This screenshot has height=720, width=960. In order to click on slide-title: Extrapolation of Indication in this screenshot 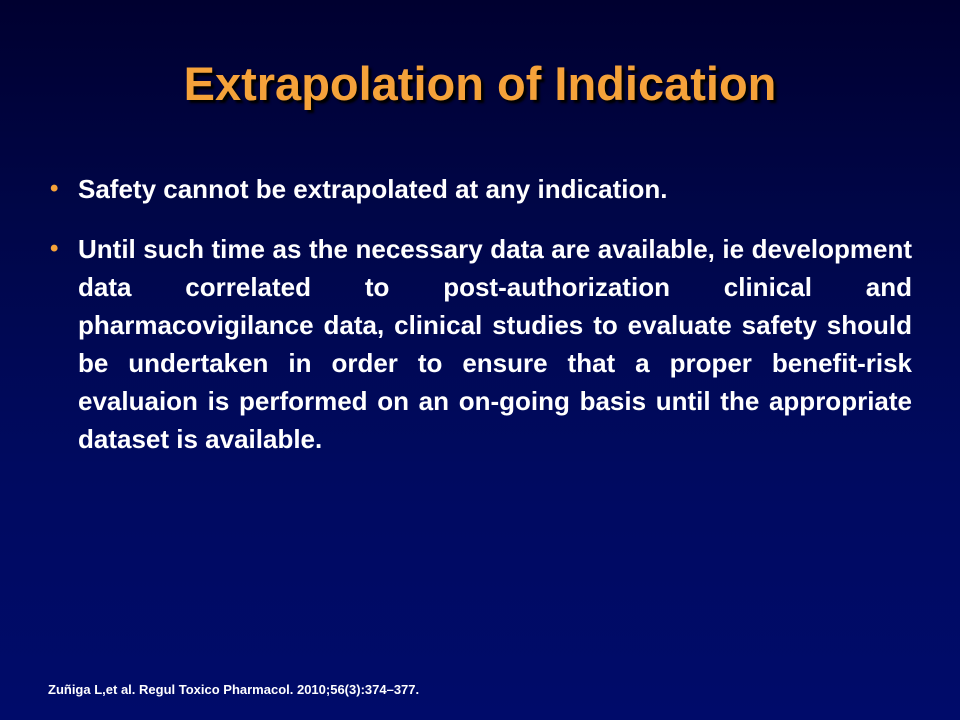, I will do `click(480, 83)`.